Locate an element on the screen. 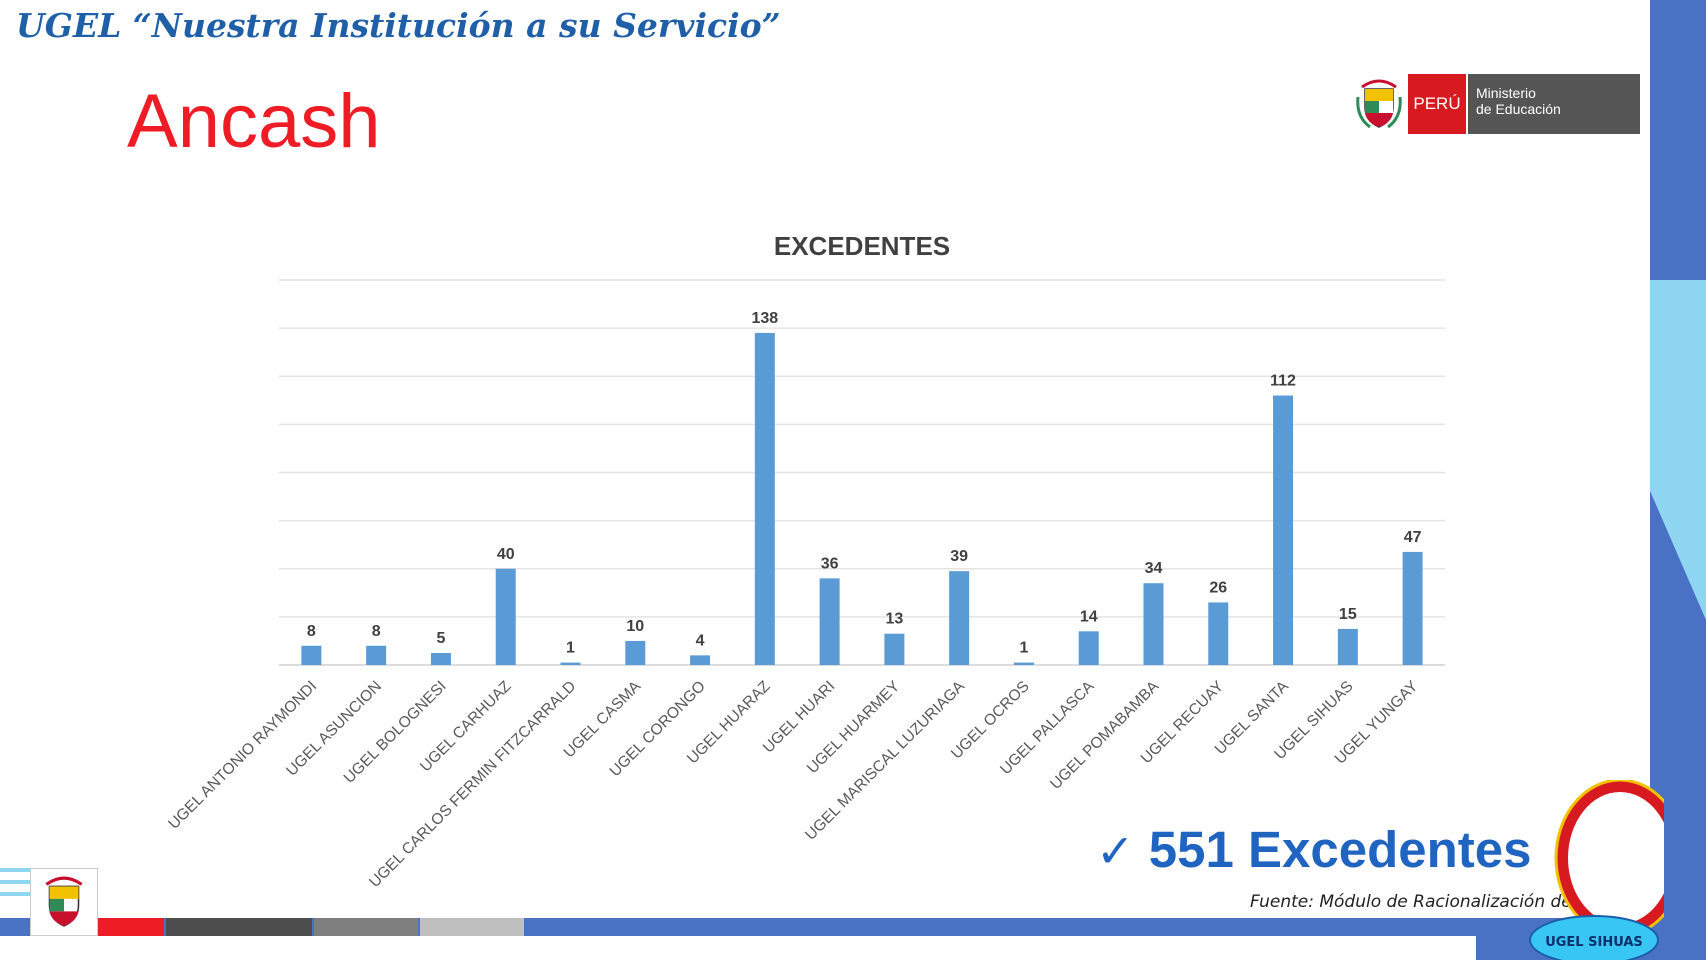 The width and height of the screenshot is (1706, 960). total-excedentes: ✓ 551 Excedentes is located at coordinates (1313, 849).